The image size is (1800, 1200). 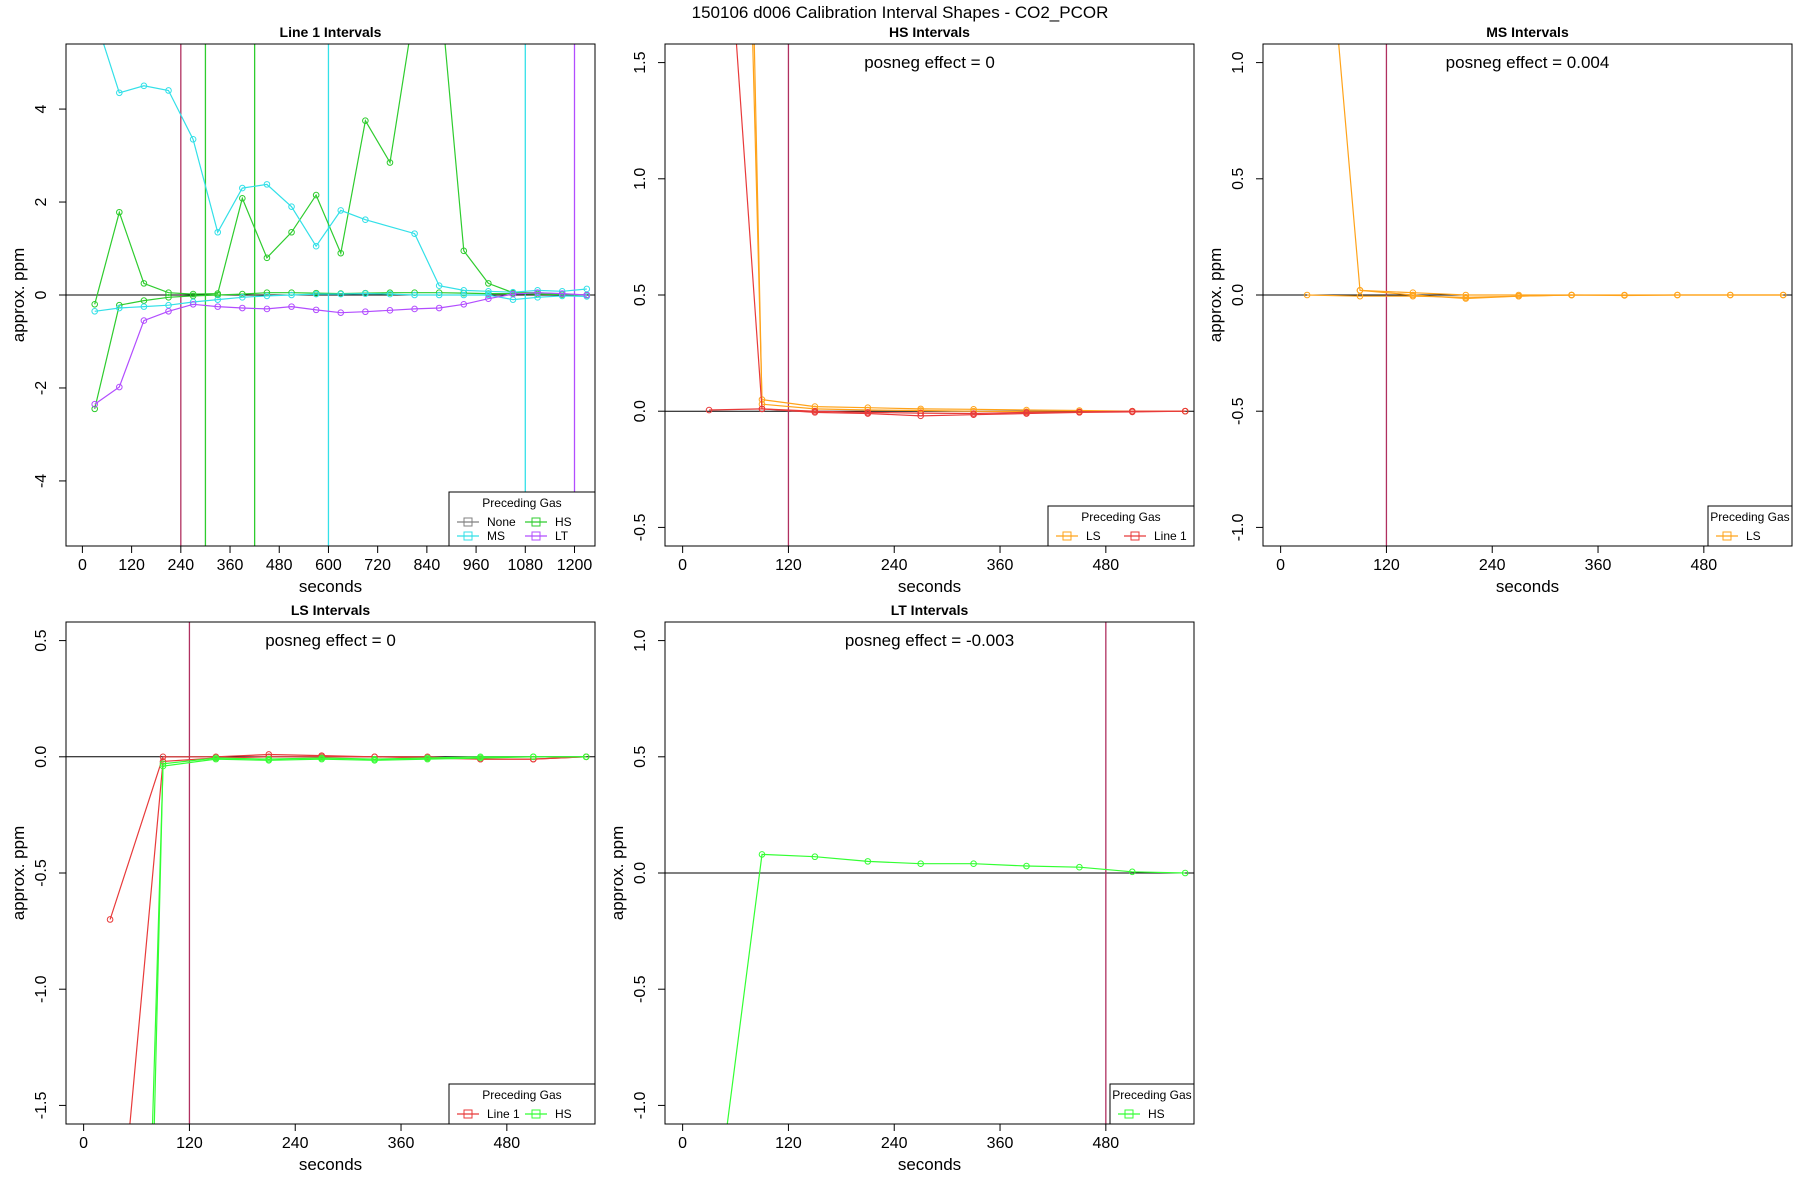 I want to click on series-line-ls, so click(x=969, y=228).